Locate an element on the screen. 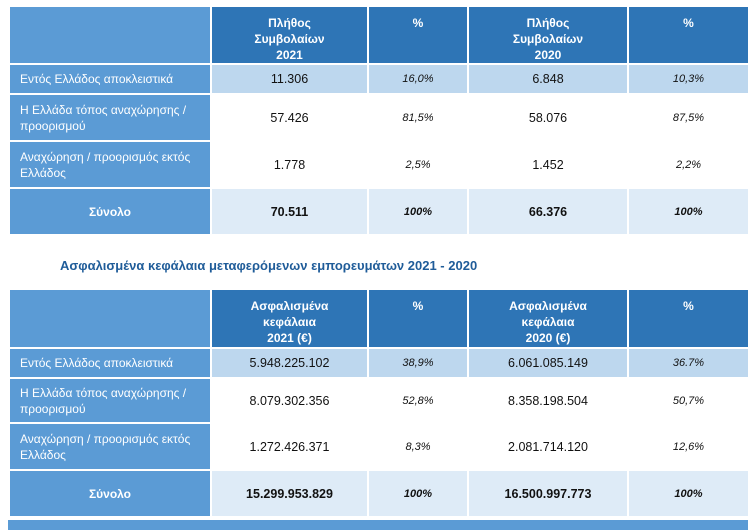 The height and width of the screenshot is (532, 755). total-value-2020: 66.376 is located at coordinates (548, 211).